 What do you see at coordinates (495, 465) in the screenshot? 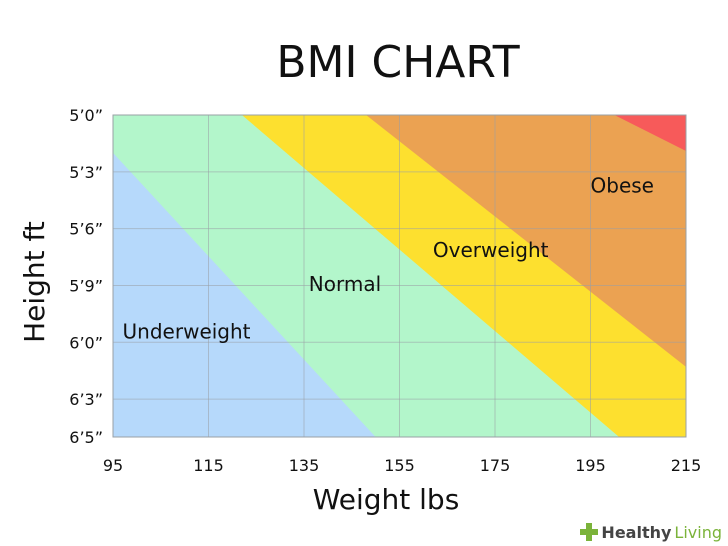
I see `x-tick-label: 175` at bounding box center [495, 465].